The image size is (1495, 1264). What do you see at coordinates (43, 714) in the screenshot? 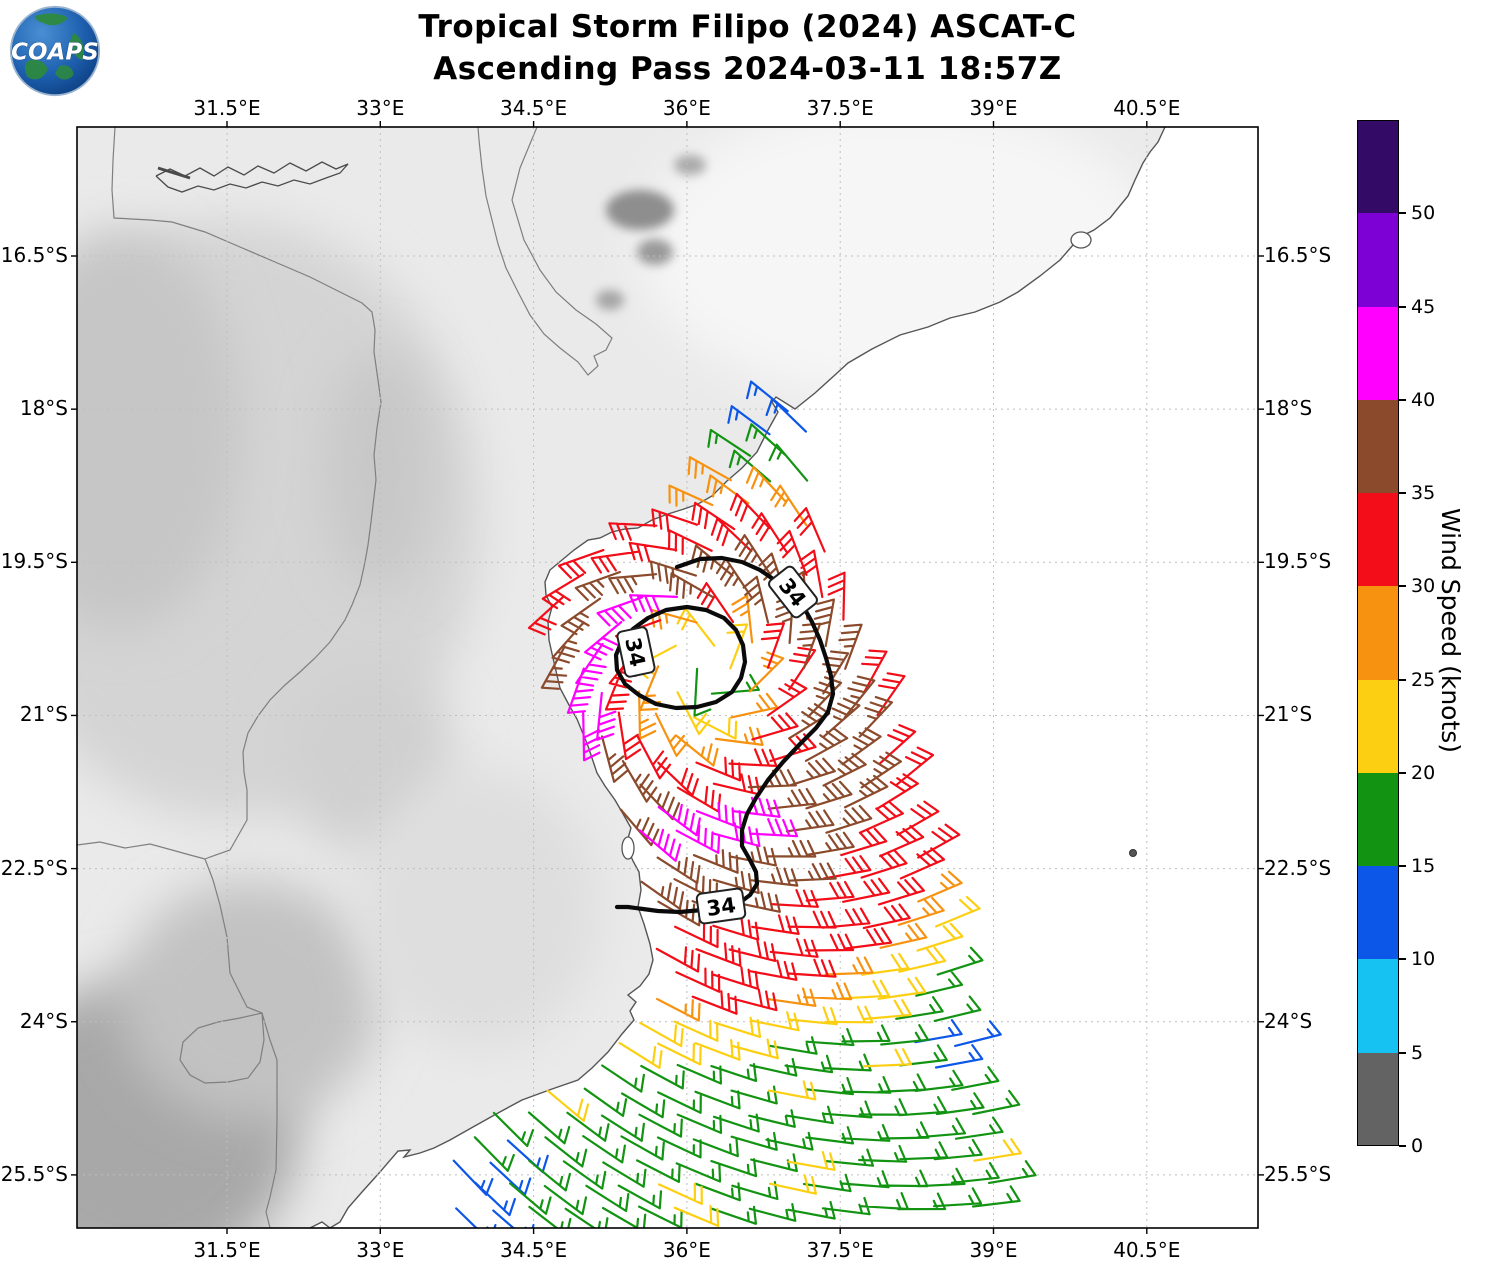
I see `lat-tick-label-left: 21°S` at bounding box center [43, 714].